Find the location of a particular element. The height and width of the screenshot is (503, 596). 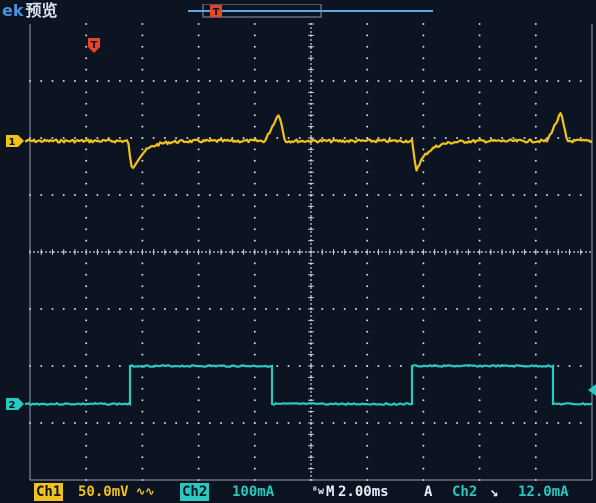

svg-text: T is located at coordinates (216, 12).